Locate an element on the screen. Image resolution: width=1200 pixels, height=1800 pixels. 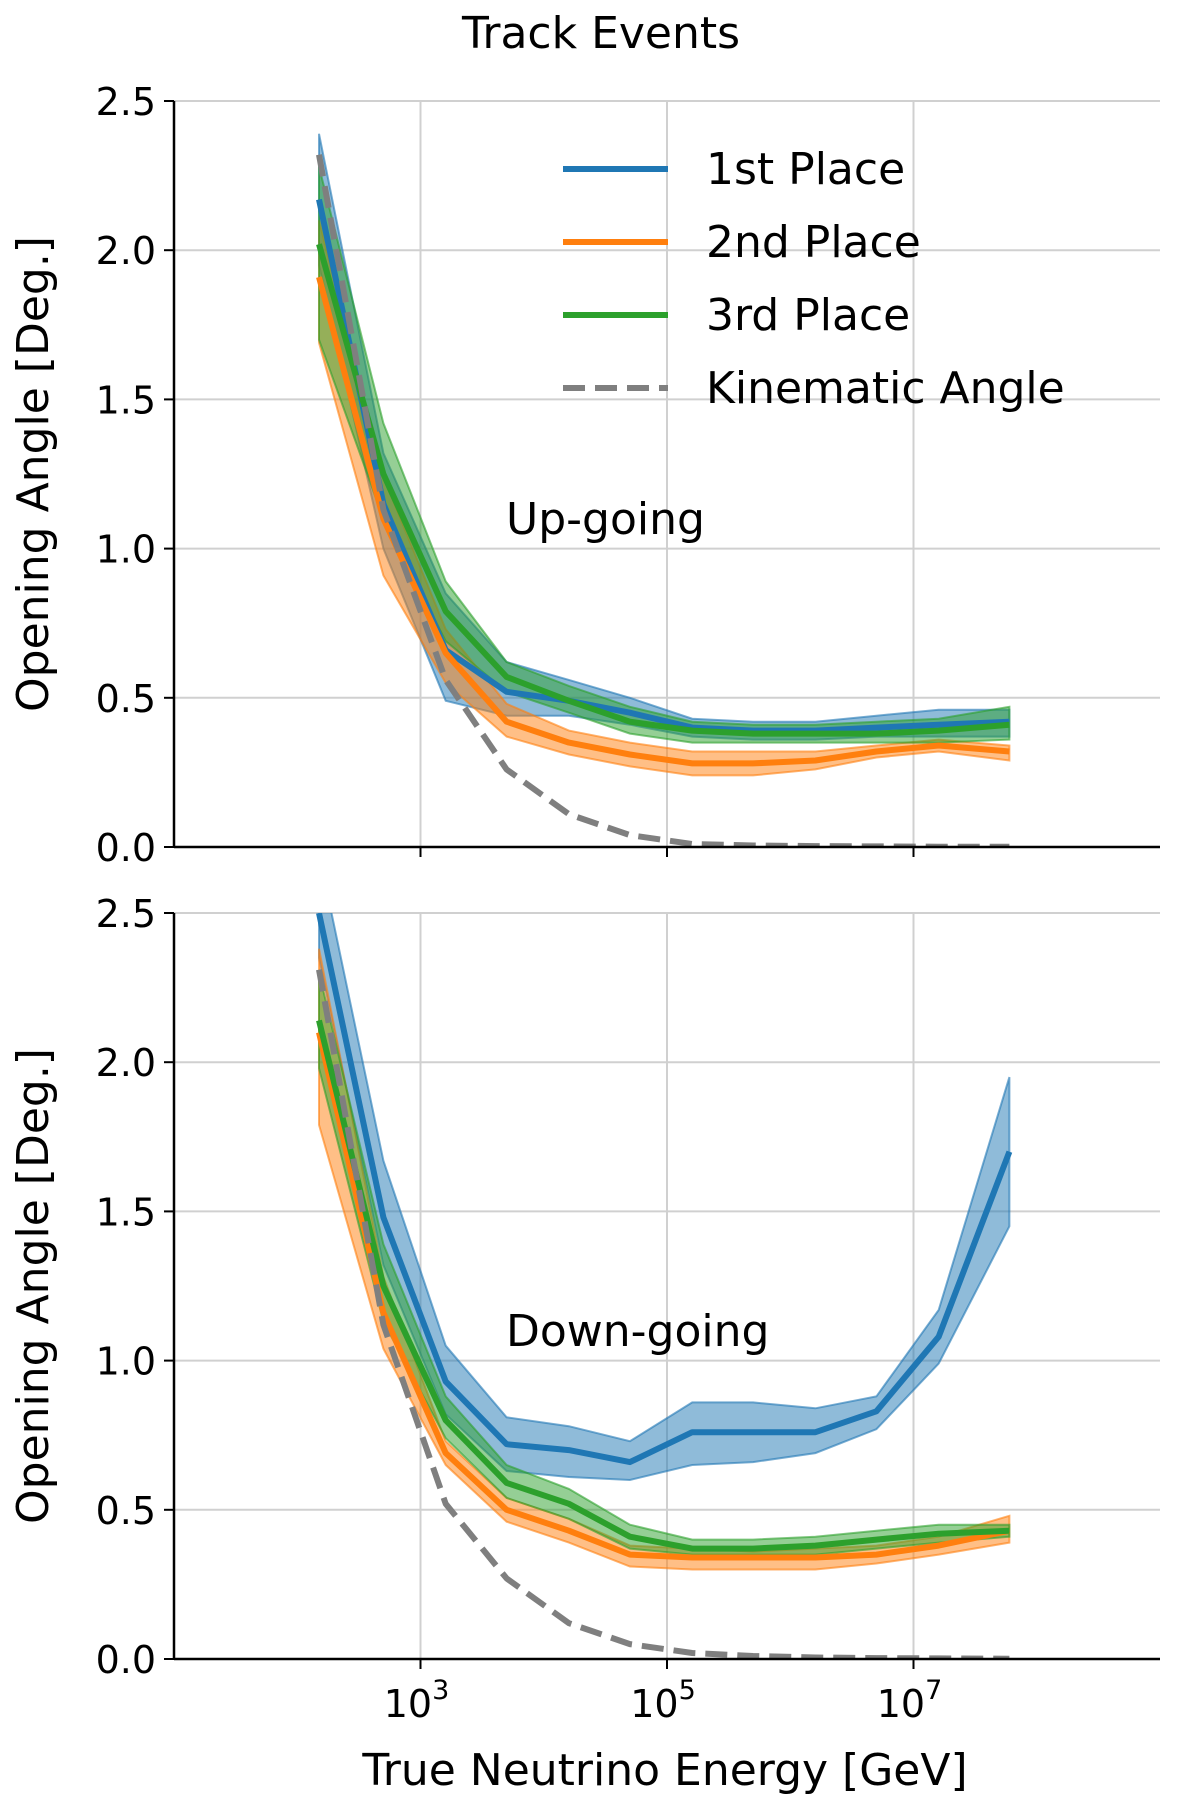
legend-label: 2nd Place is located at coordinates (813, 242).